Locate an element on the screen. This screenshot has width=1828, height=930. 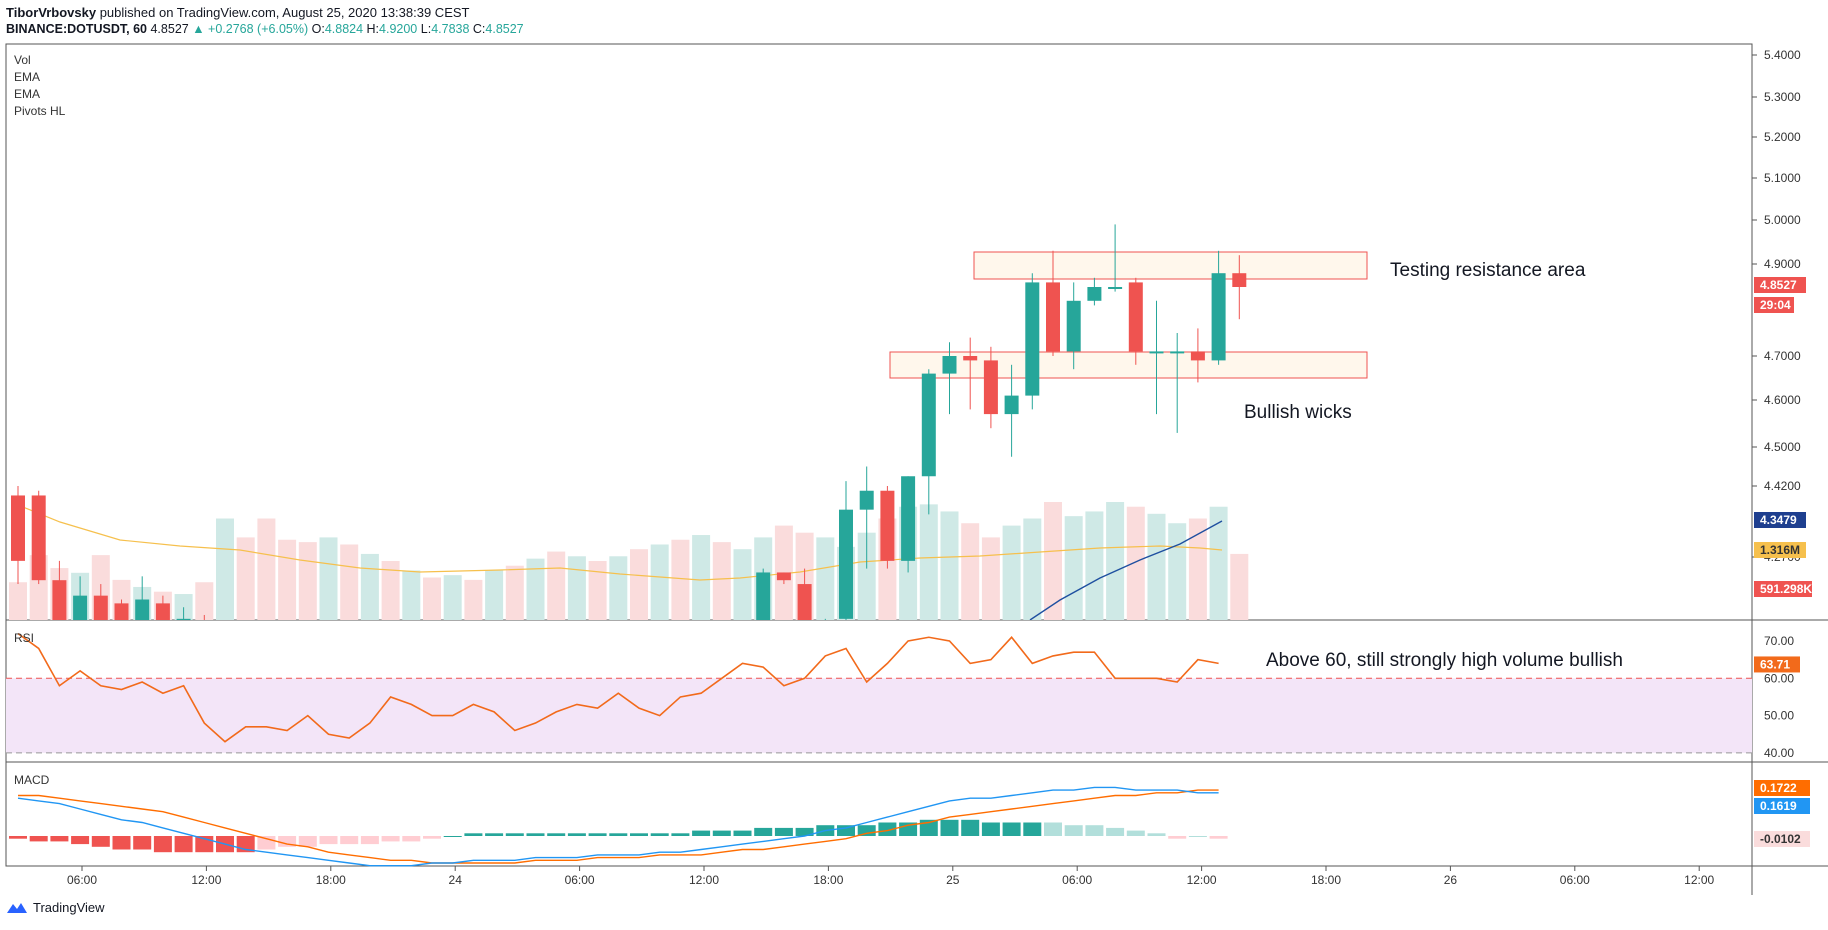
annotation-resistance: Testing resistance area is located at coordinates (1488, 270).